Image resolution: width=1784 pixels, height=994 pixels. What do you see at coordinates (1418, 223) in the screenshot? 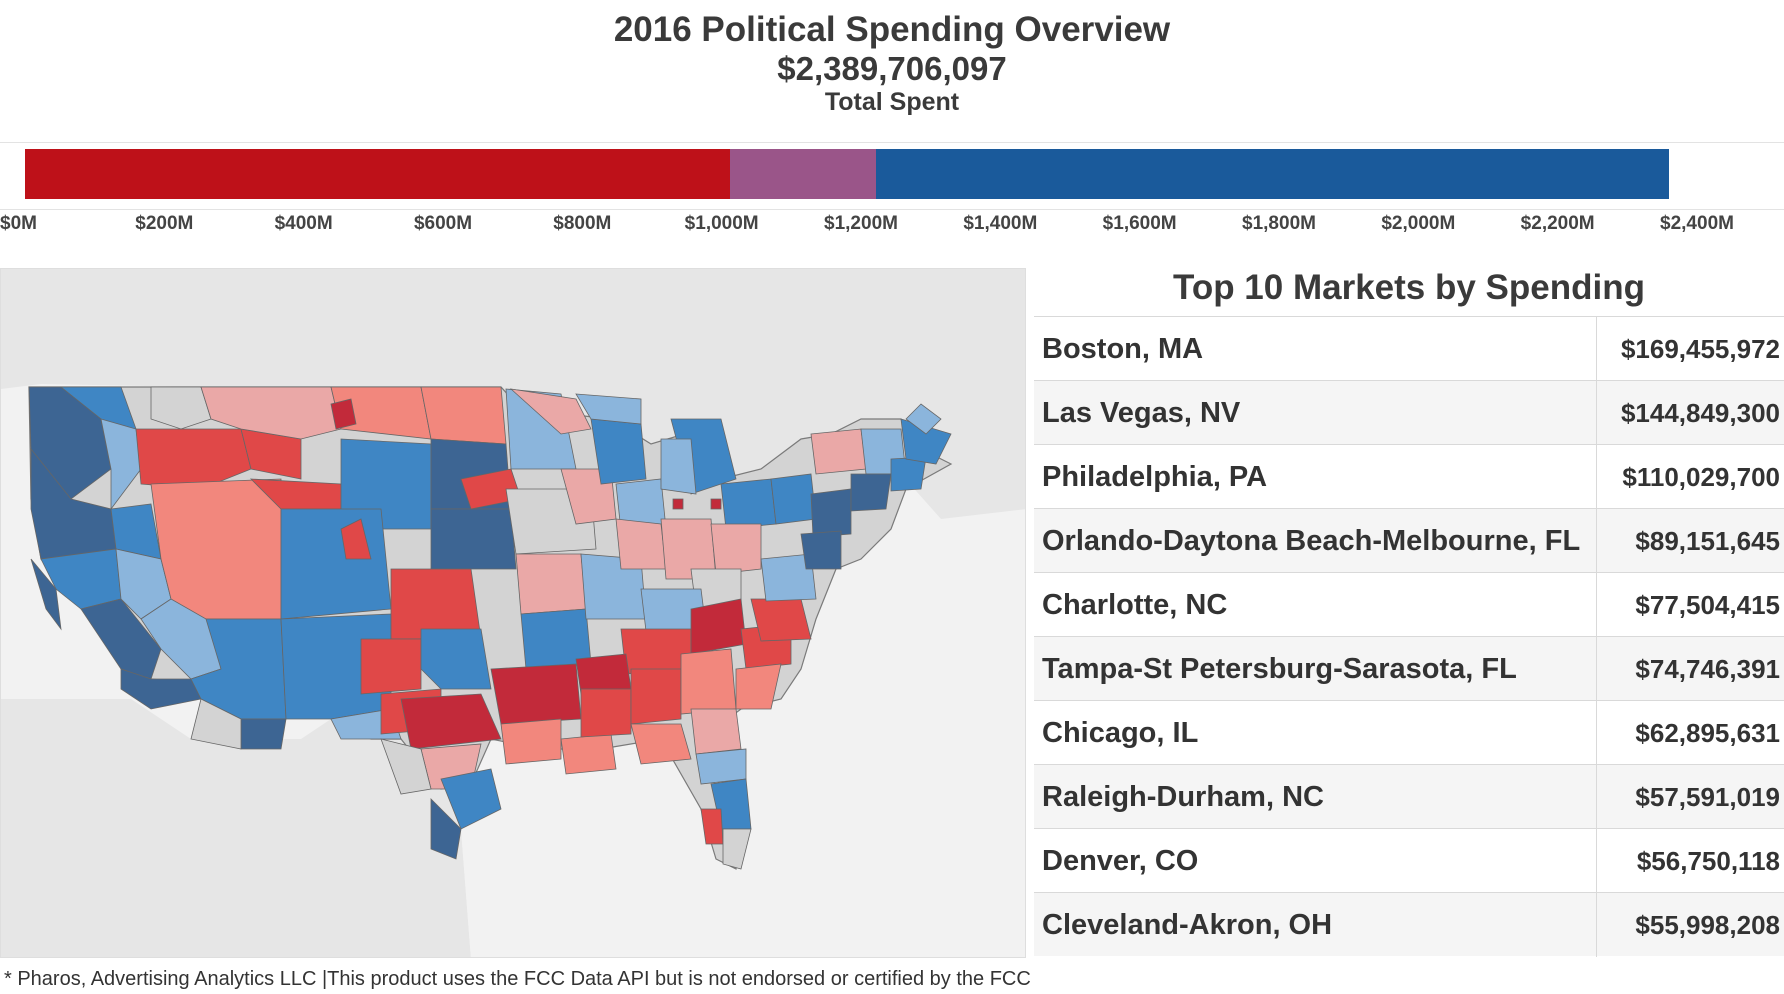
I see `axis-tick-label: $2,000M` at bounding box center [1418, 223].